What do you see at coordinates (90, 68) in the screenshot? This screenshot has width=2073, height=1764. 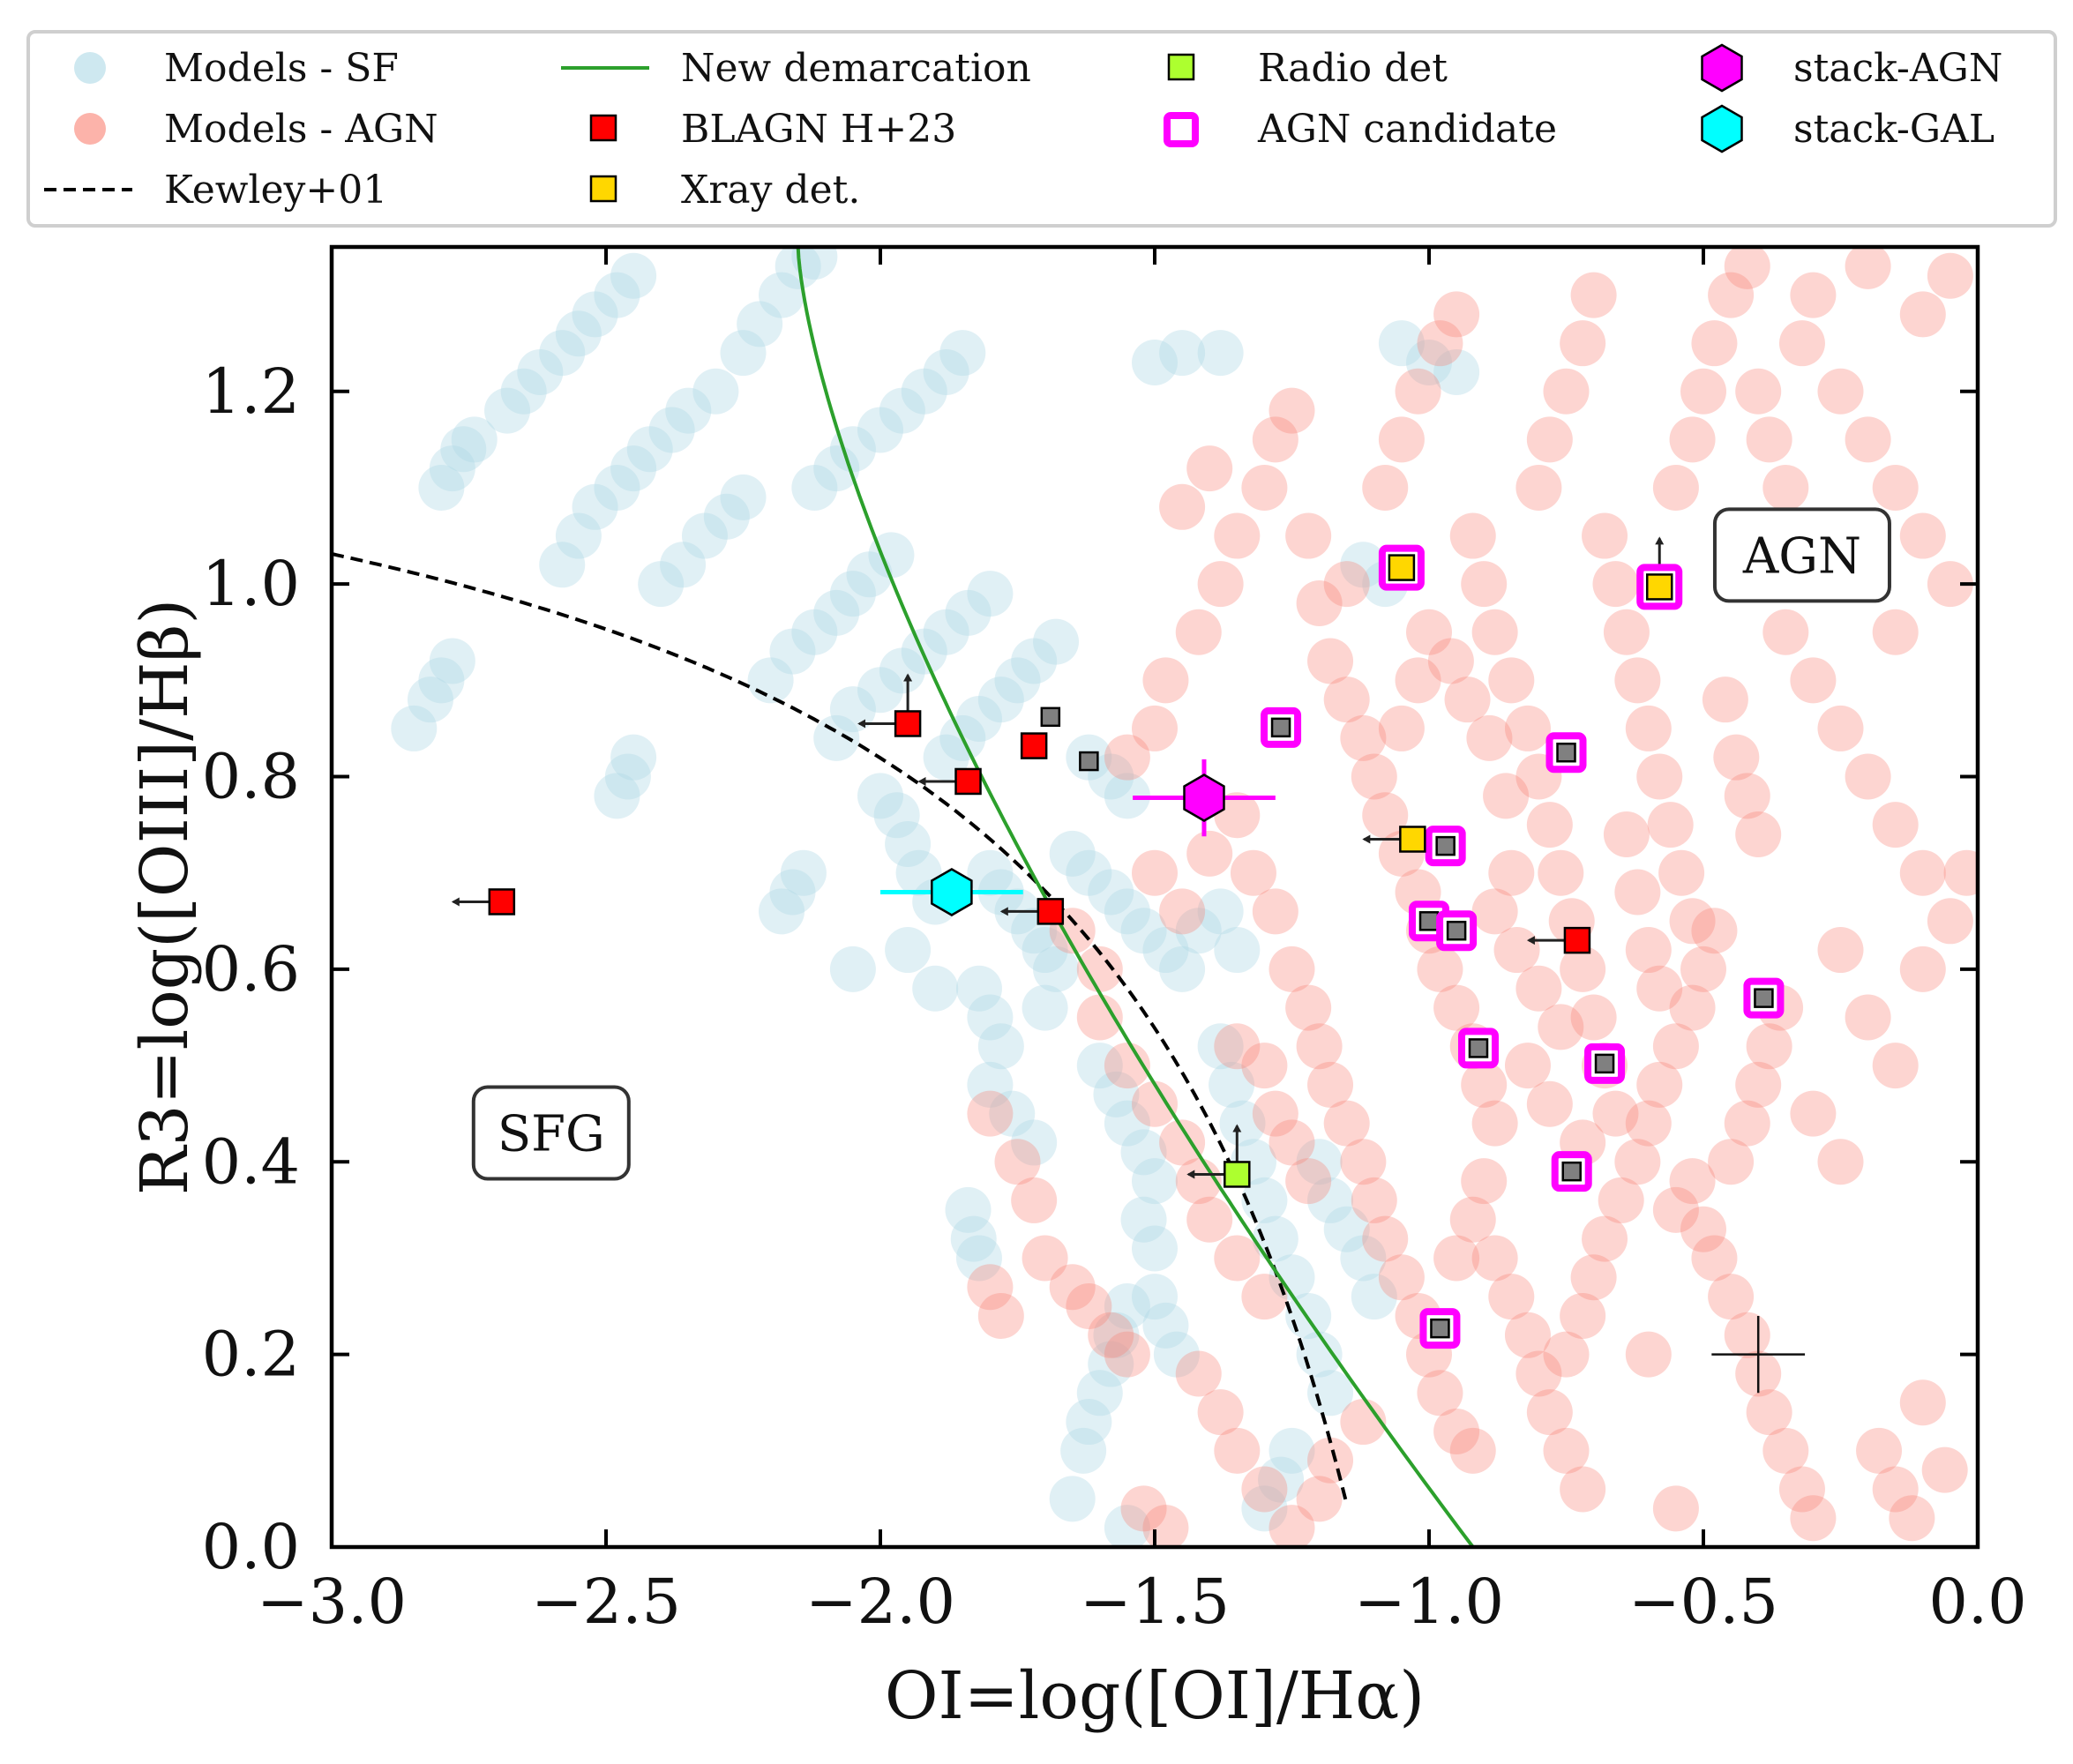 I see `legend-marker-models-sf` at bounding box center [90, 68].